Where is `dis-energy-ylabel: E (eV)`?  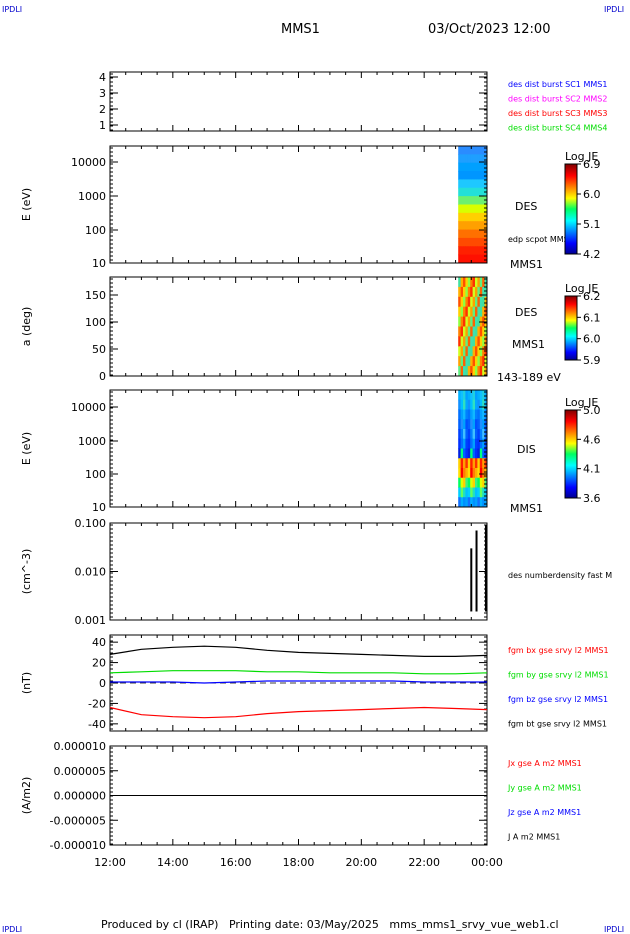 dis-energy-ylabel: E (eV) is located at coordinates (26, 448).